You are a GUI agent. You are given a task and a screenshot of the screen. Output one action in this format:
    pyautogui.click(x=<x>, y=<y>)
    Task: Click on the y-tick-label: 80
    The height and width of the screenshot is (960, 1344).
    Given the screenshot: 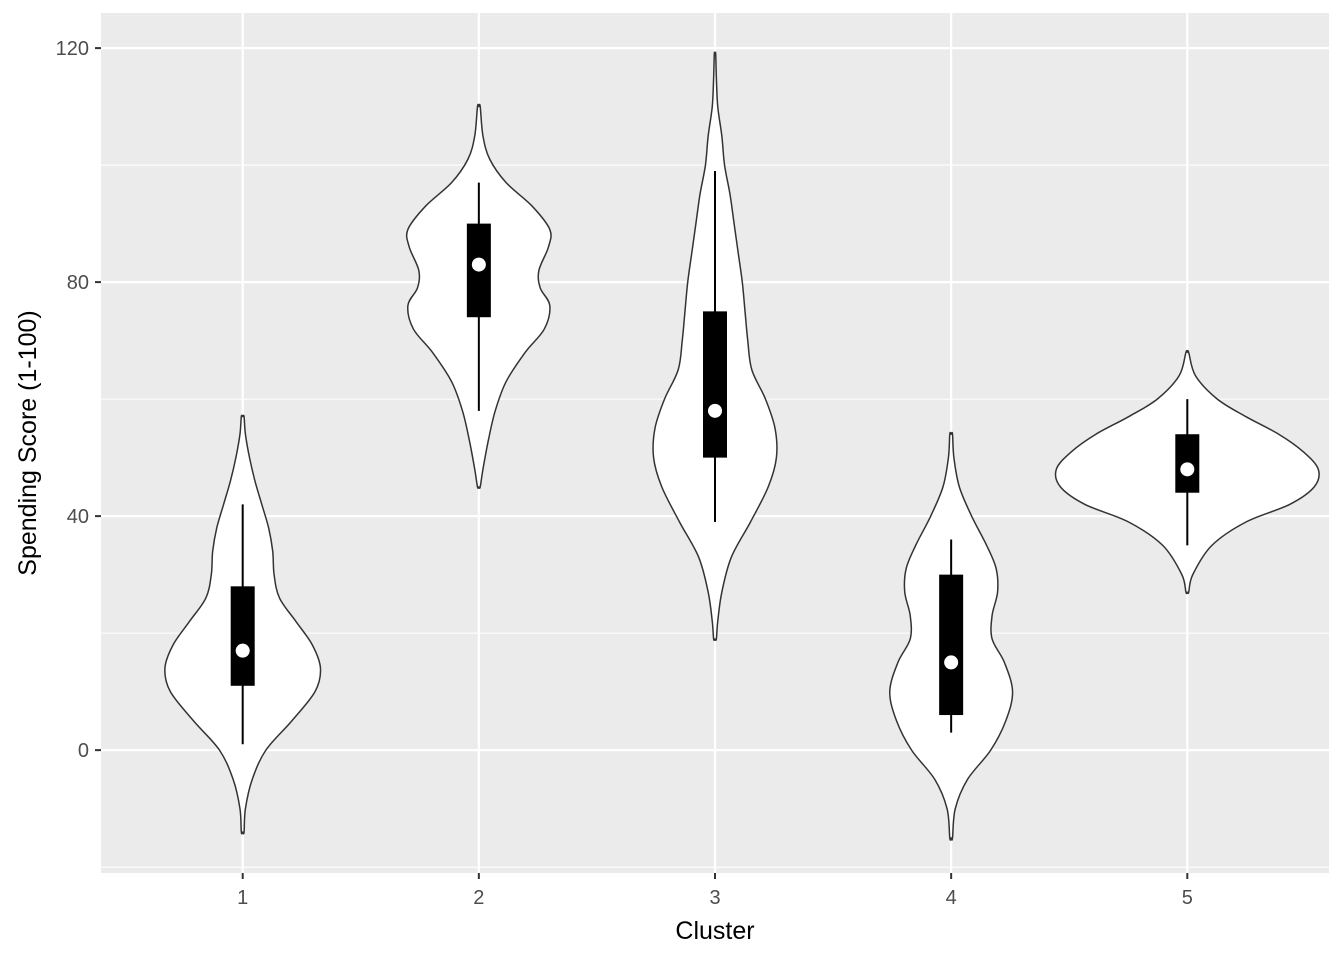 What is the action you would take?
    pyautogui.click(x=78, y=283)
    